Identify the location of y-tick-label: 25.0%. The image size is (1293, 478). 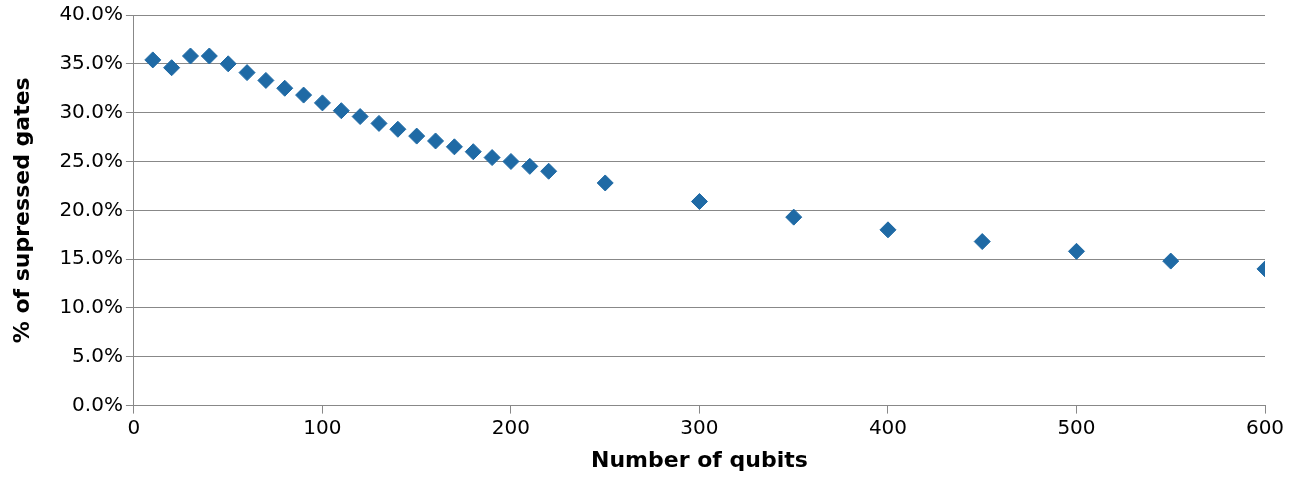
(91, 159).